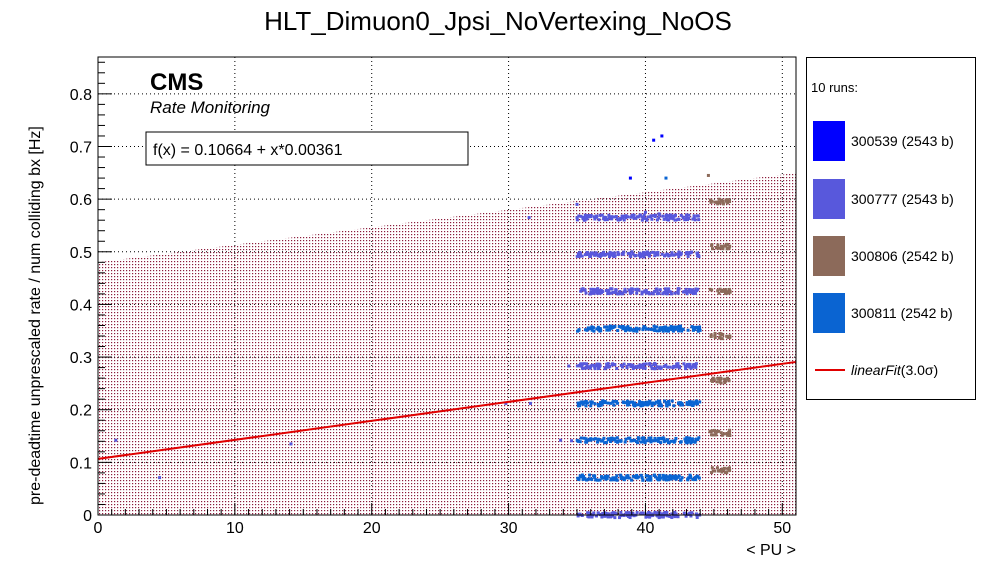 The height and width of the screenshot is (572, 996). I want to click on legend-label-300539: 300539 (2543 b), so click(902, 141).